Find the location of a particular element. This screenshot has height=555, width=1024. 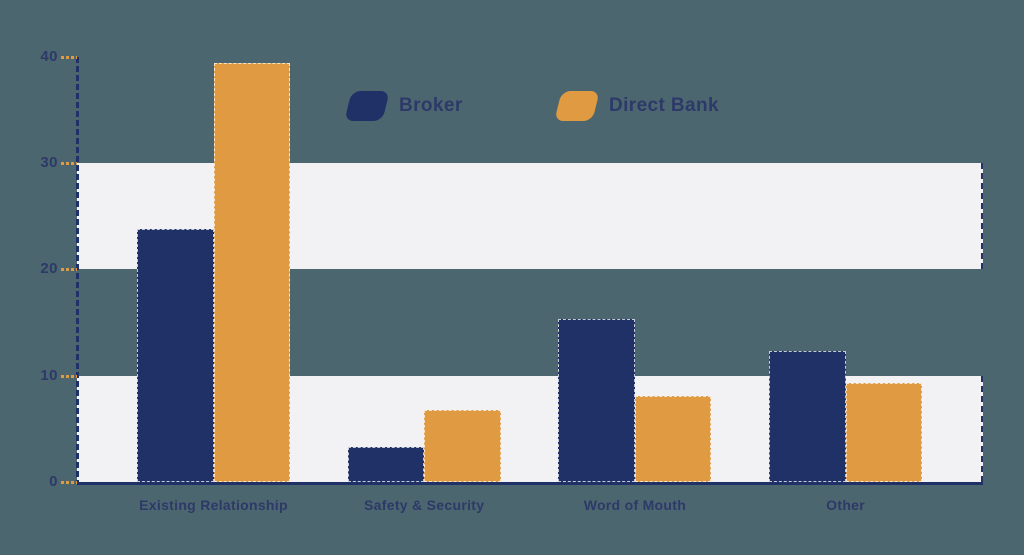

direct-bank-swatch-icon is located at coordinates (577, 106).